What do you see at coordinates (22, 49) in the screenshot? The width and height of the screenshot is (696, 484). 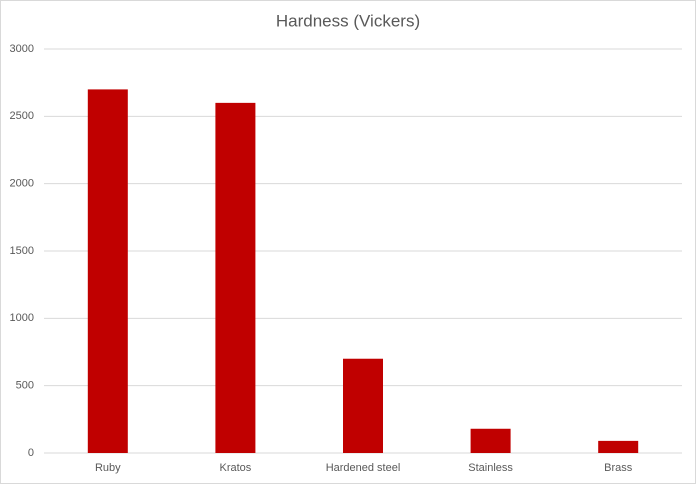 I see `y-tick-label: 3000` at bounding box center [22, 49].